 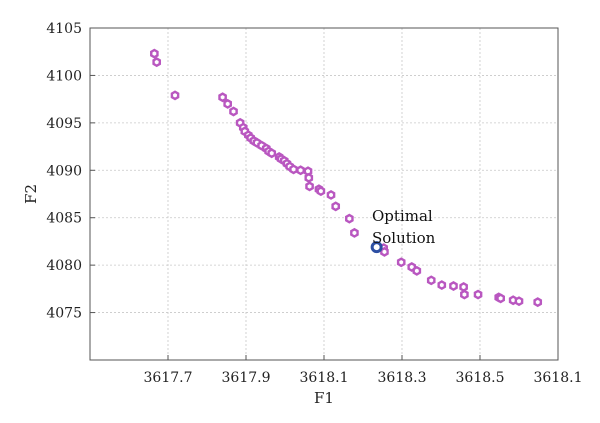 What do you see at coordinates (404, 238) in the screenshot?
I see `annotation-line-2: Solution` at bounding box center [404, 238].